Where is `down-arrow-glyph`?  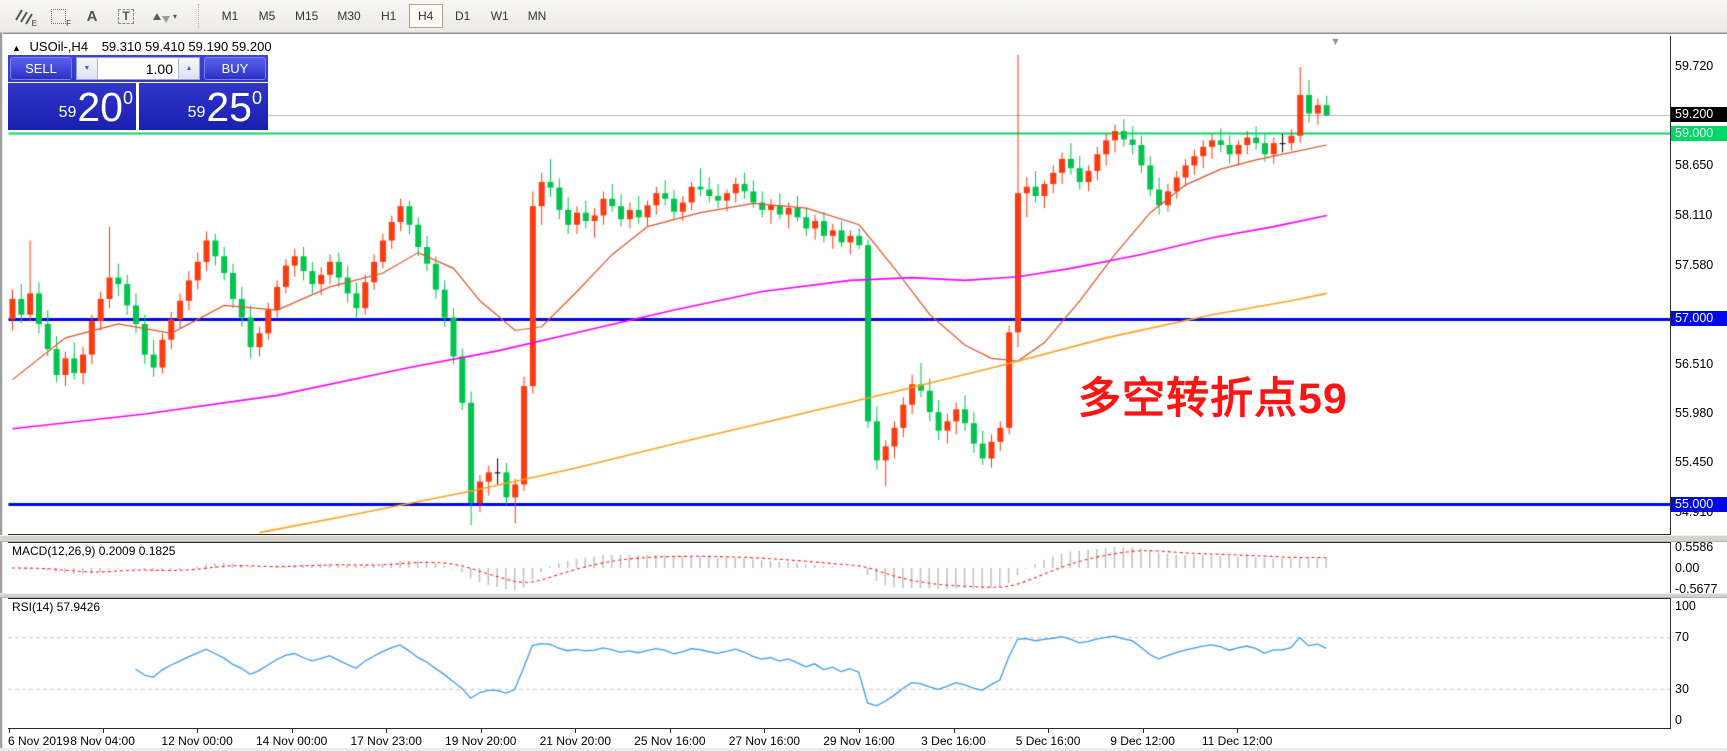 down-arrow-glyph is located at coordinates (165, 19).